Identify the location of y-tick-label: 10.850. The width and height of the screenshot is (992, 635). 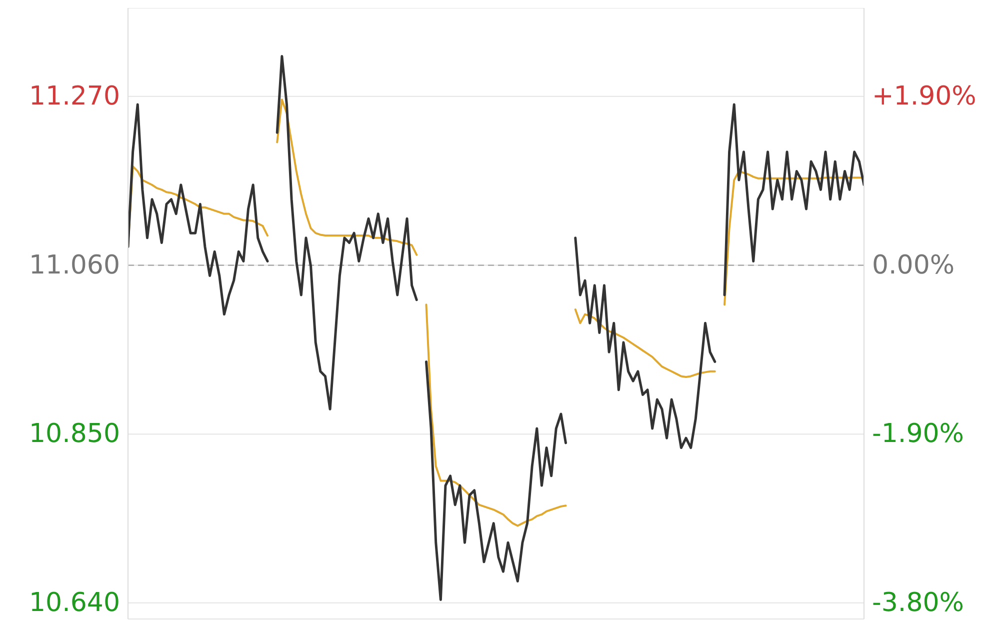
(74, 434).